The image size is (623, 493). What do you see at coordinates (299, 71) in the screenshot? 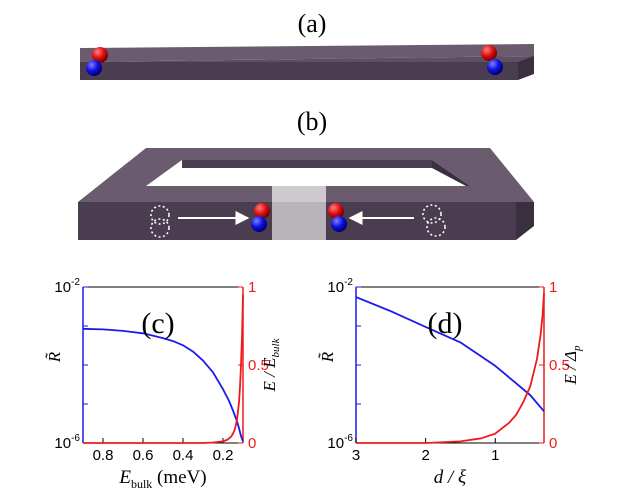
I see `wire-a-front` at bounding box center [299, 71].